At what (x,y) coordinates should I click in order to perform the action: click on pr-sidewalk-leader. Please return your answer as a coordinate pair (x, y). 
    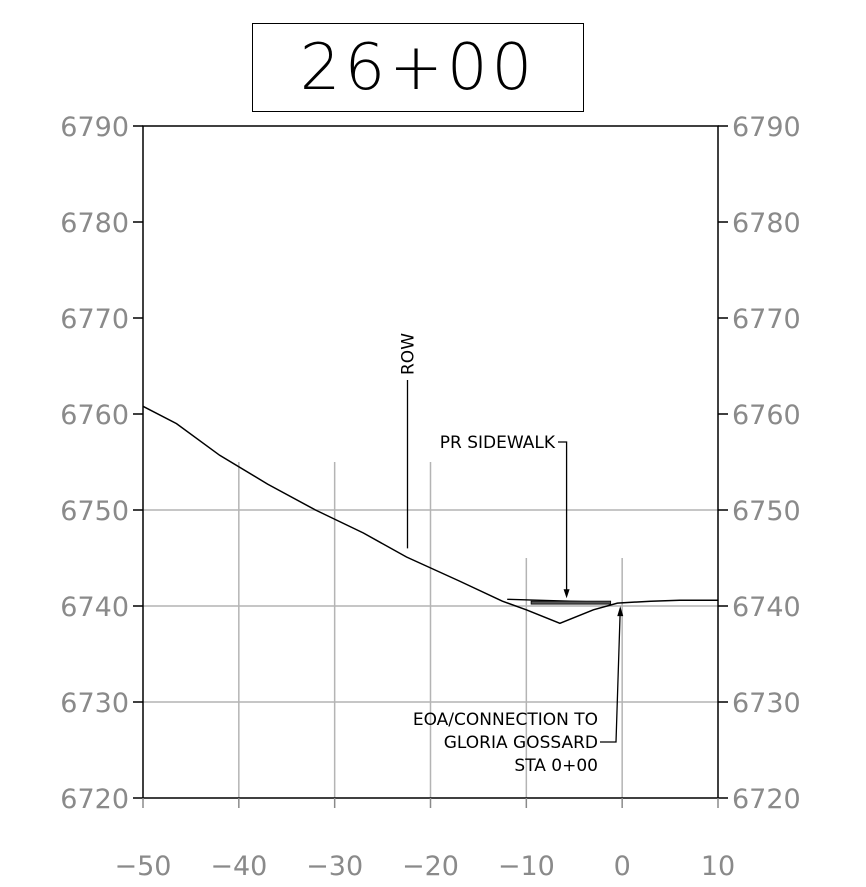
    Looking at the image, I should click on (563, 518).